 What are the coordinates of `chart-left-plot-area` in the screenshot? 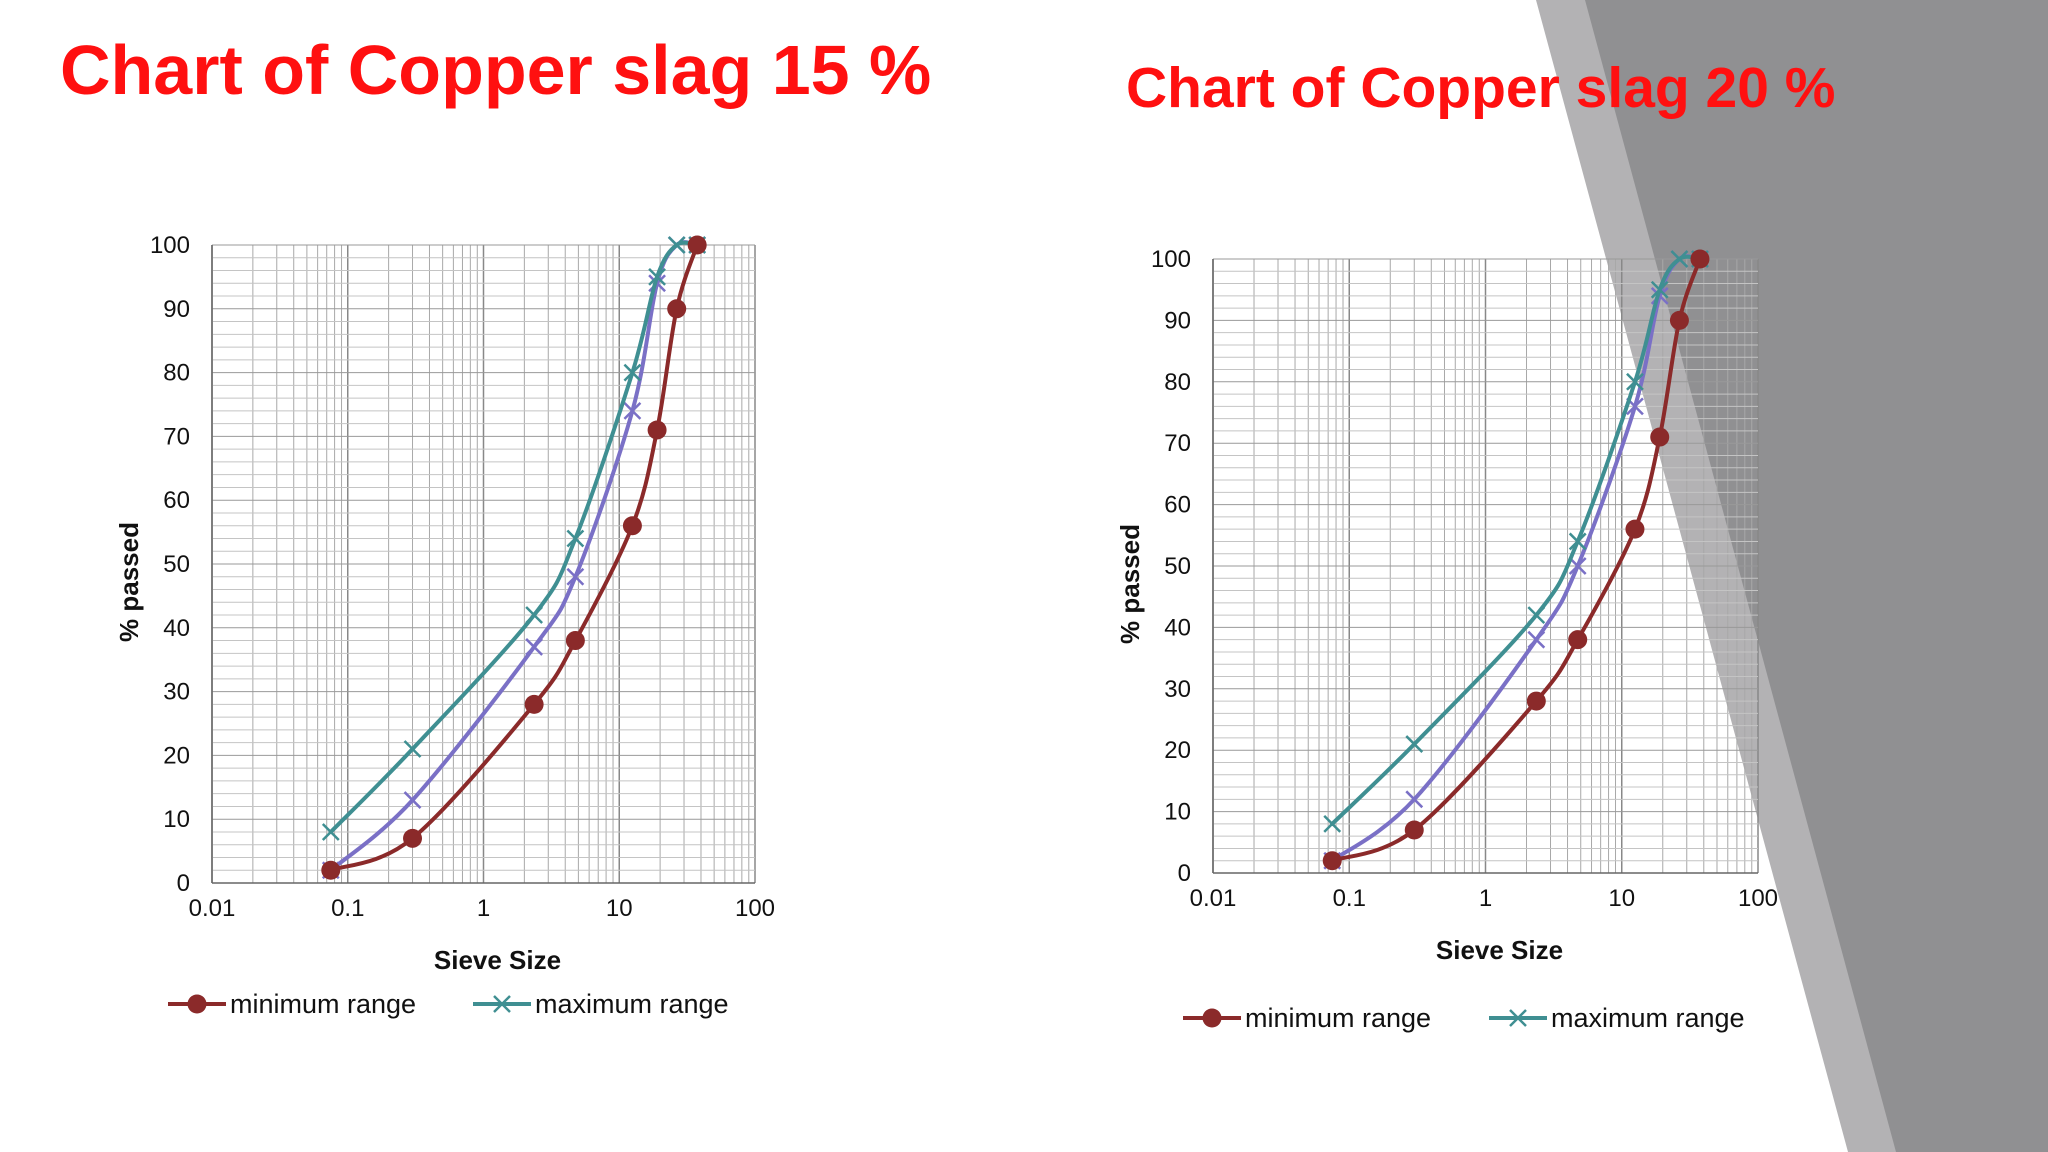 It's located at (483, 559).